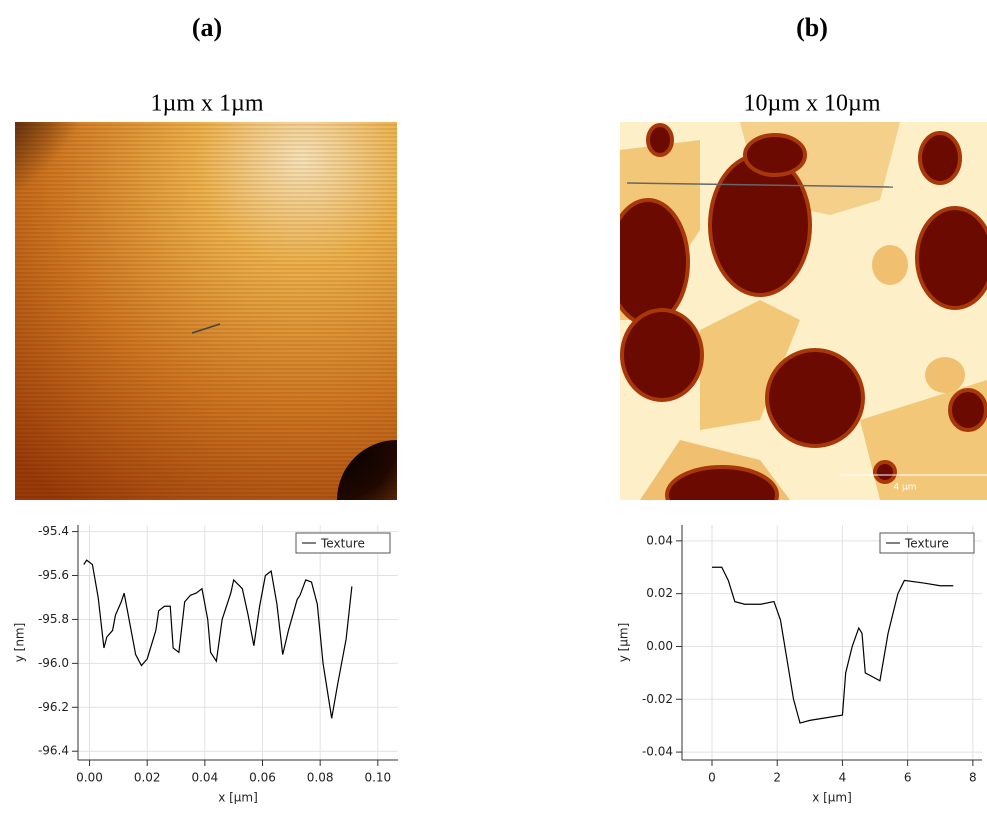  I want to click on y-tick-label: 0.04, so click(659, 540).